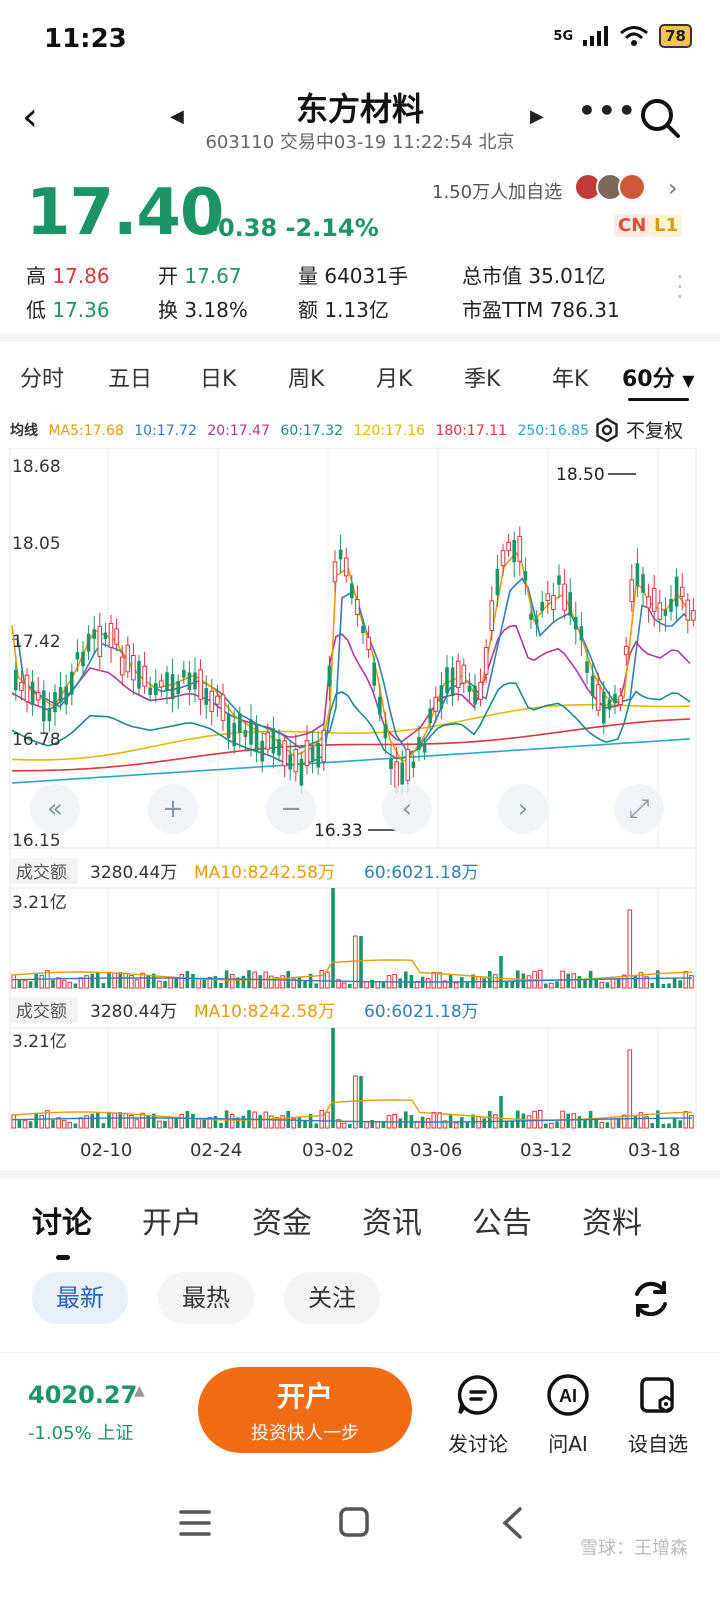  What do you see at coordinates (291, 809) in the screenshot?
I see `zoom-out-icon: −` at bounding box center [291, 809].